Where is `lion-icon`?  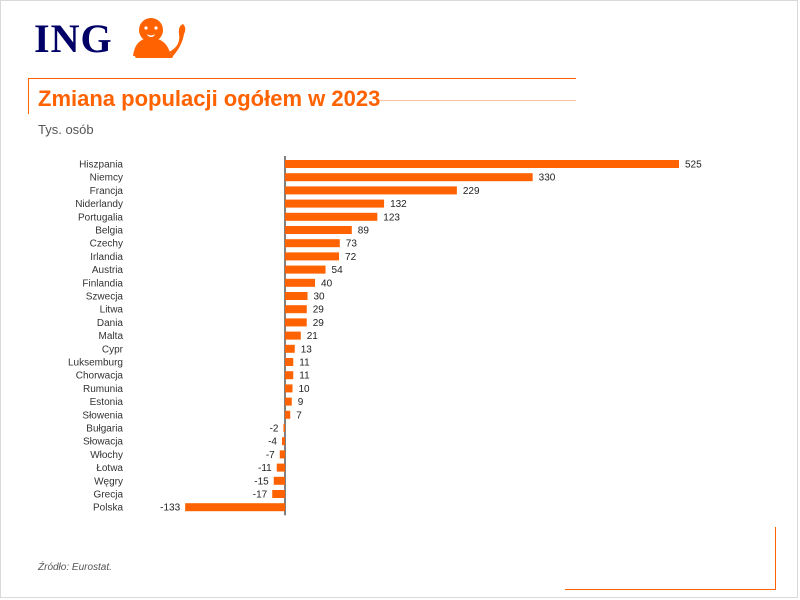 lion-icon is located at coordinates (158, 38).